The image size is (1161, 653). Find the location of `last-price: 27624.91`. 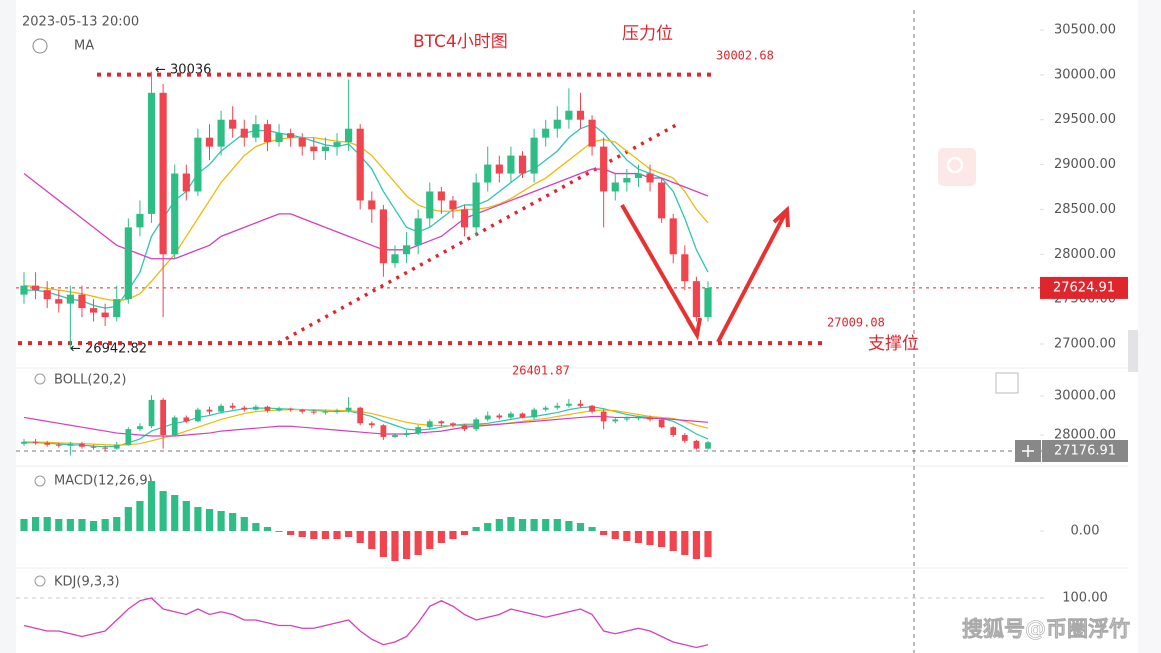

last-price: 27624.91 is located at coordinates (1084, 287).